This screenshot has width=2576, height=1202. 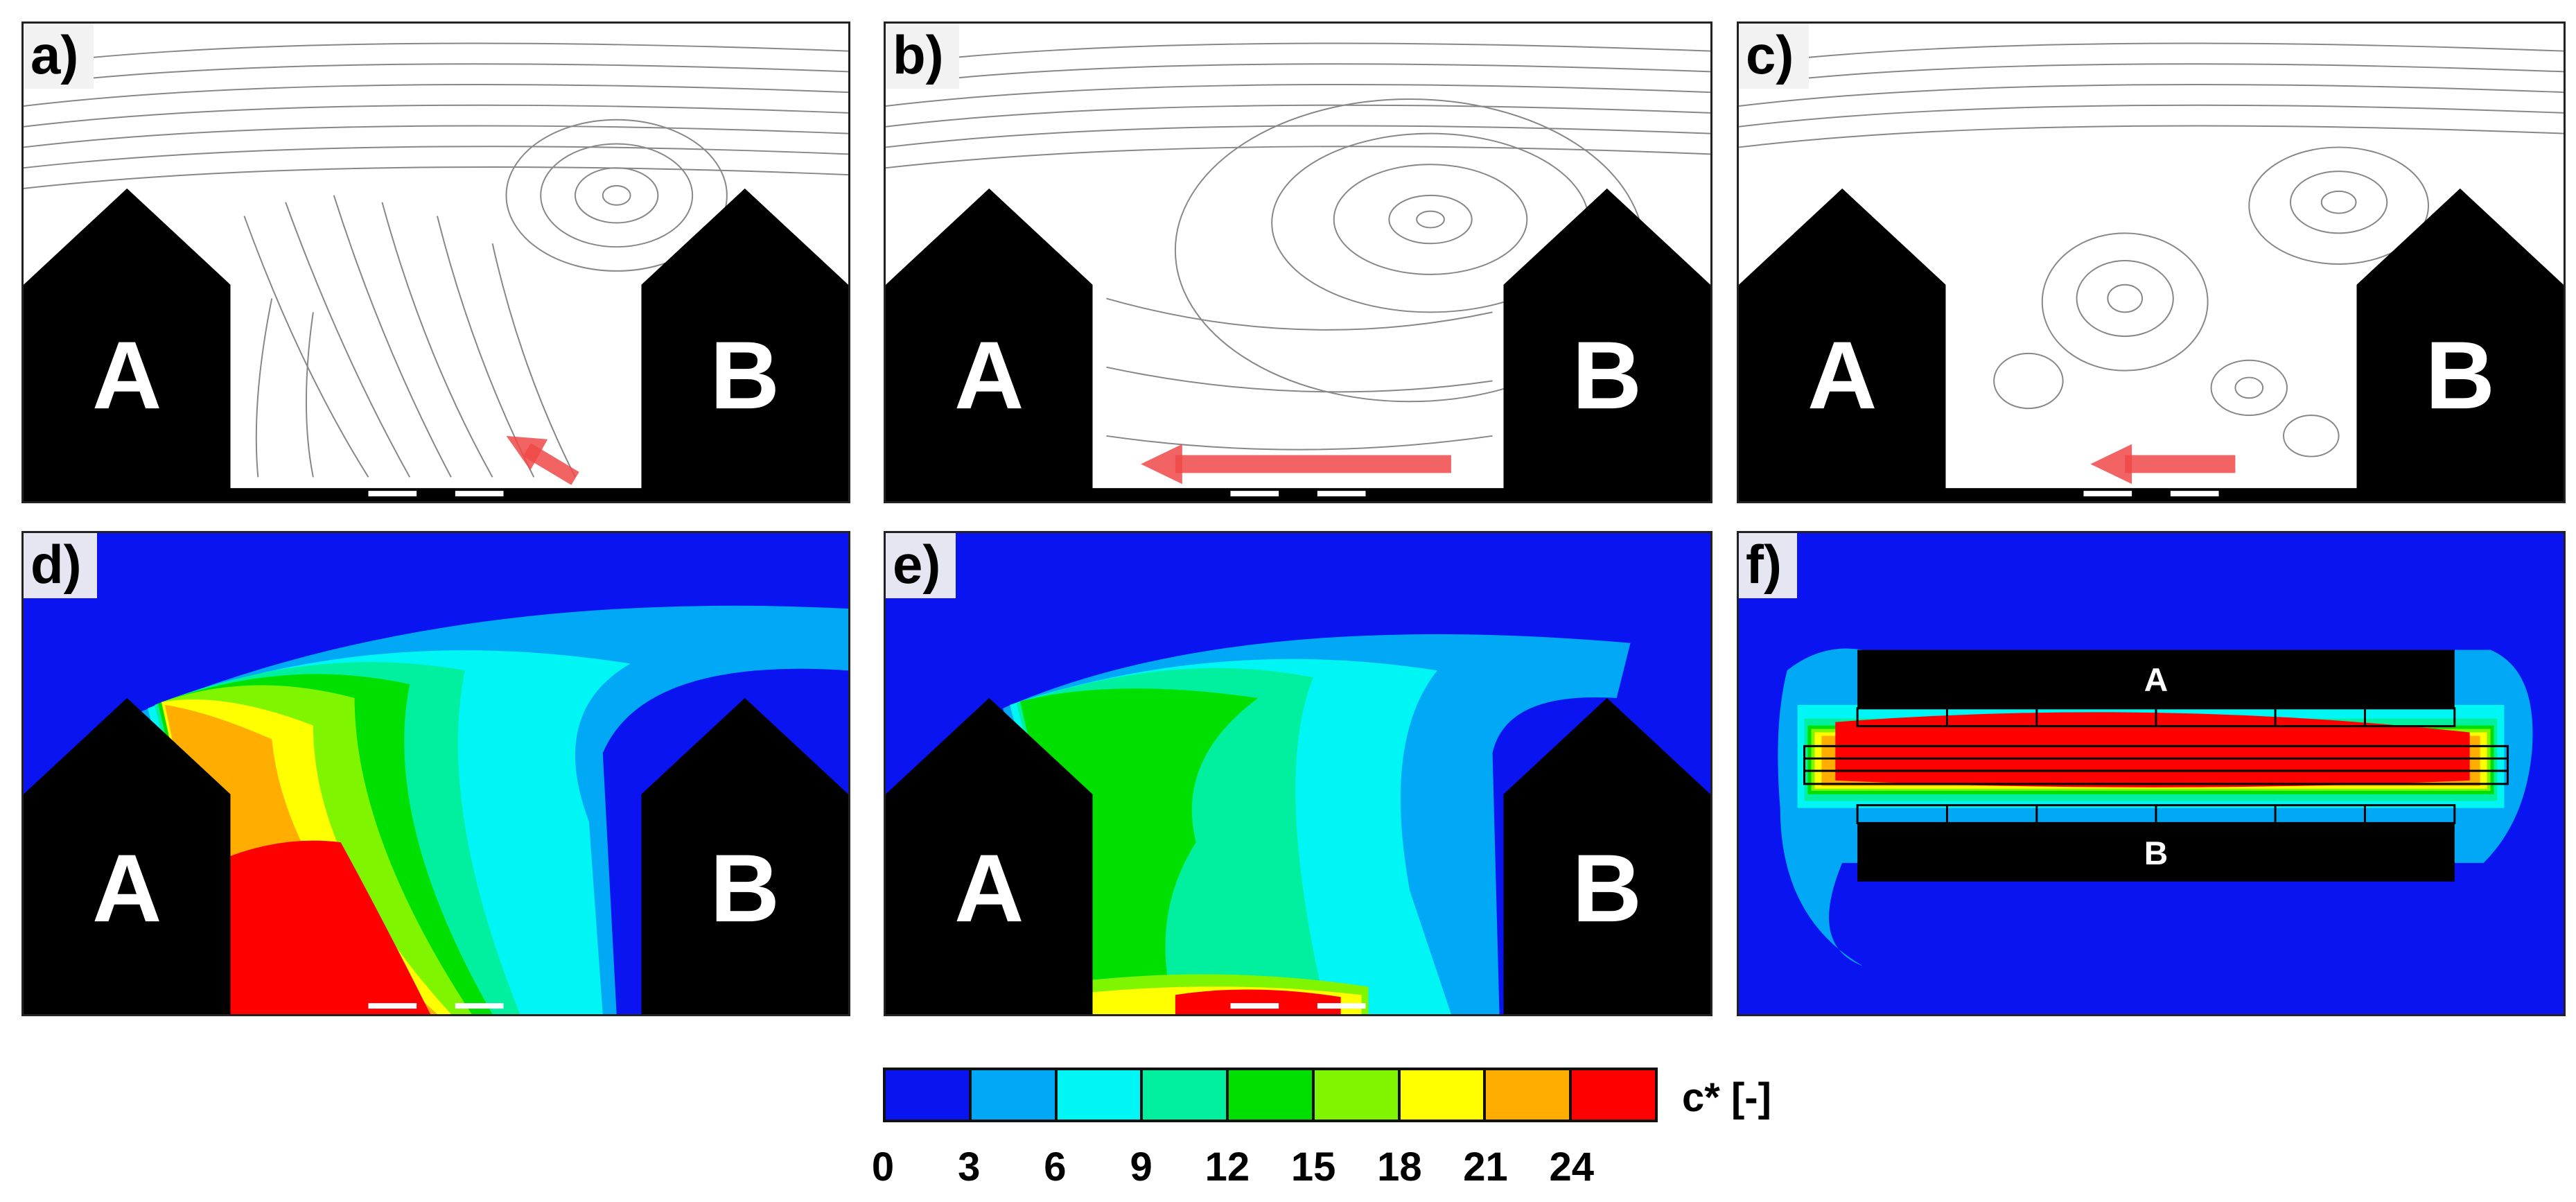 I want to click on panel-f-plan-view: A B f), so click(x=2151, y=773).